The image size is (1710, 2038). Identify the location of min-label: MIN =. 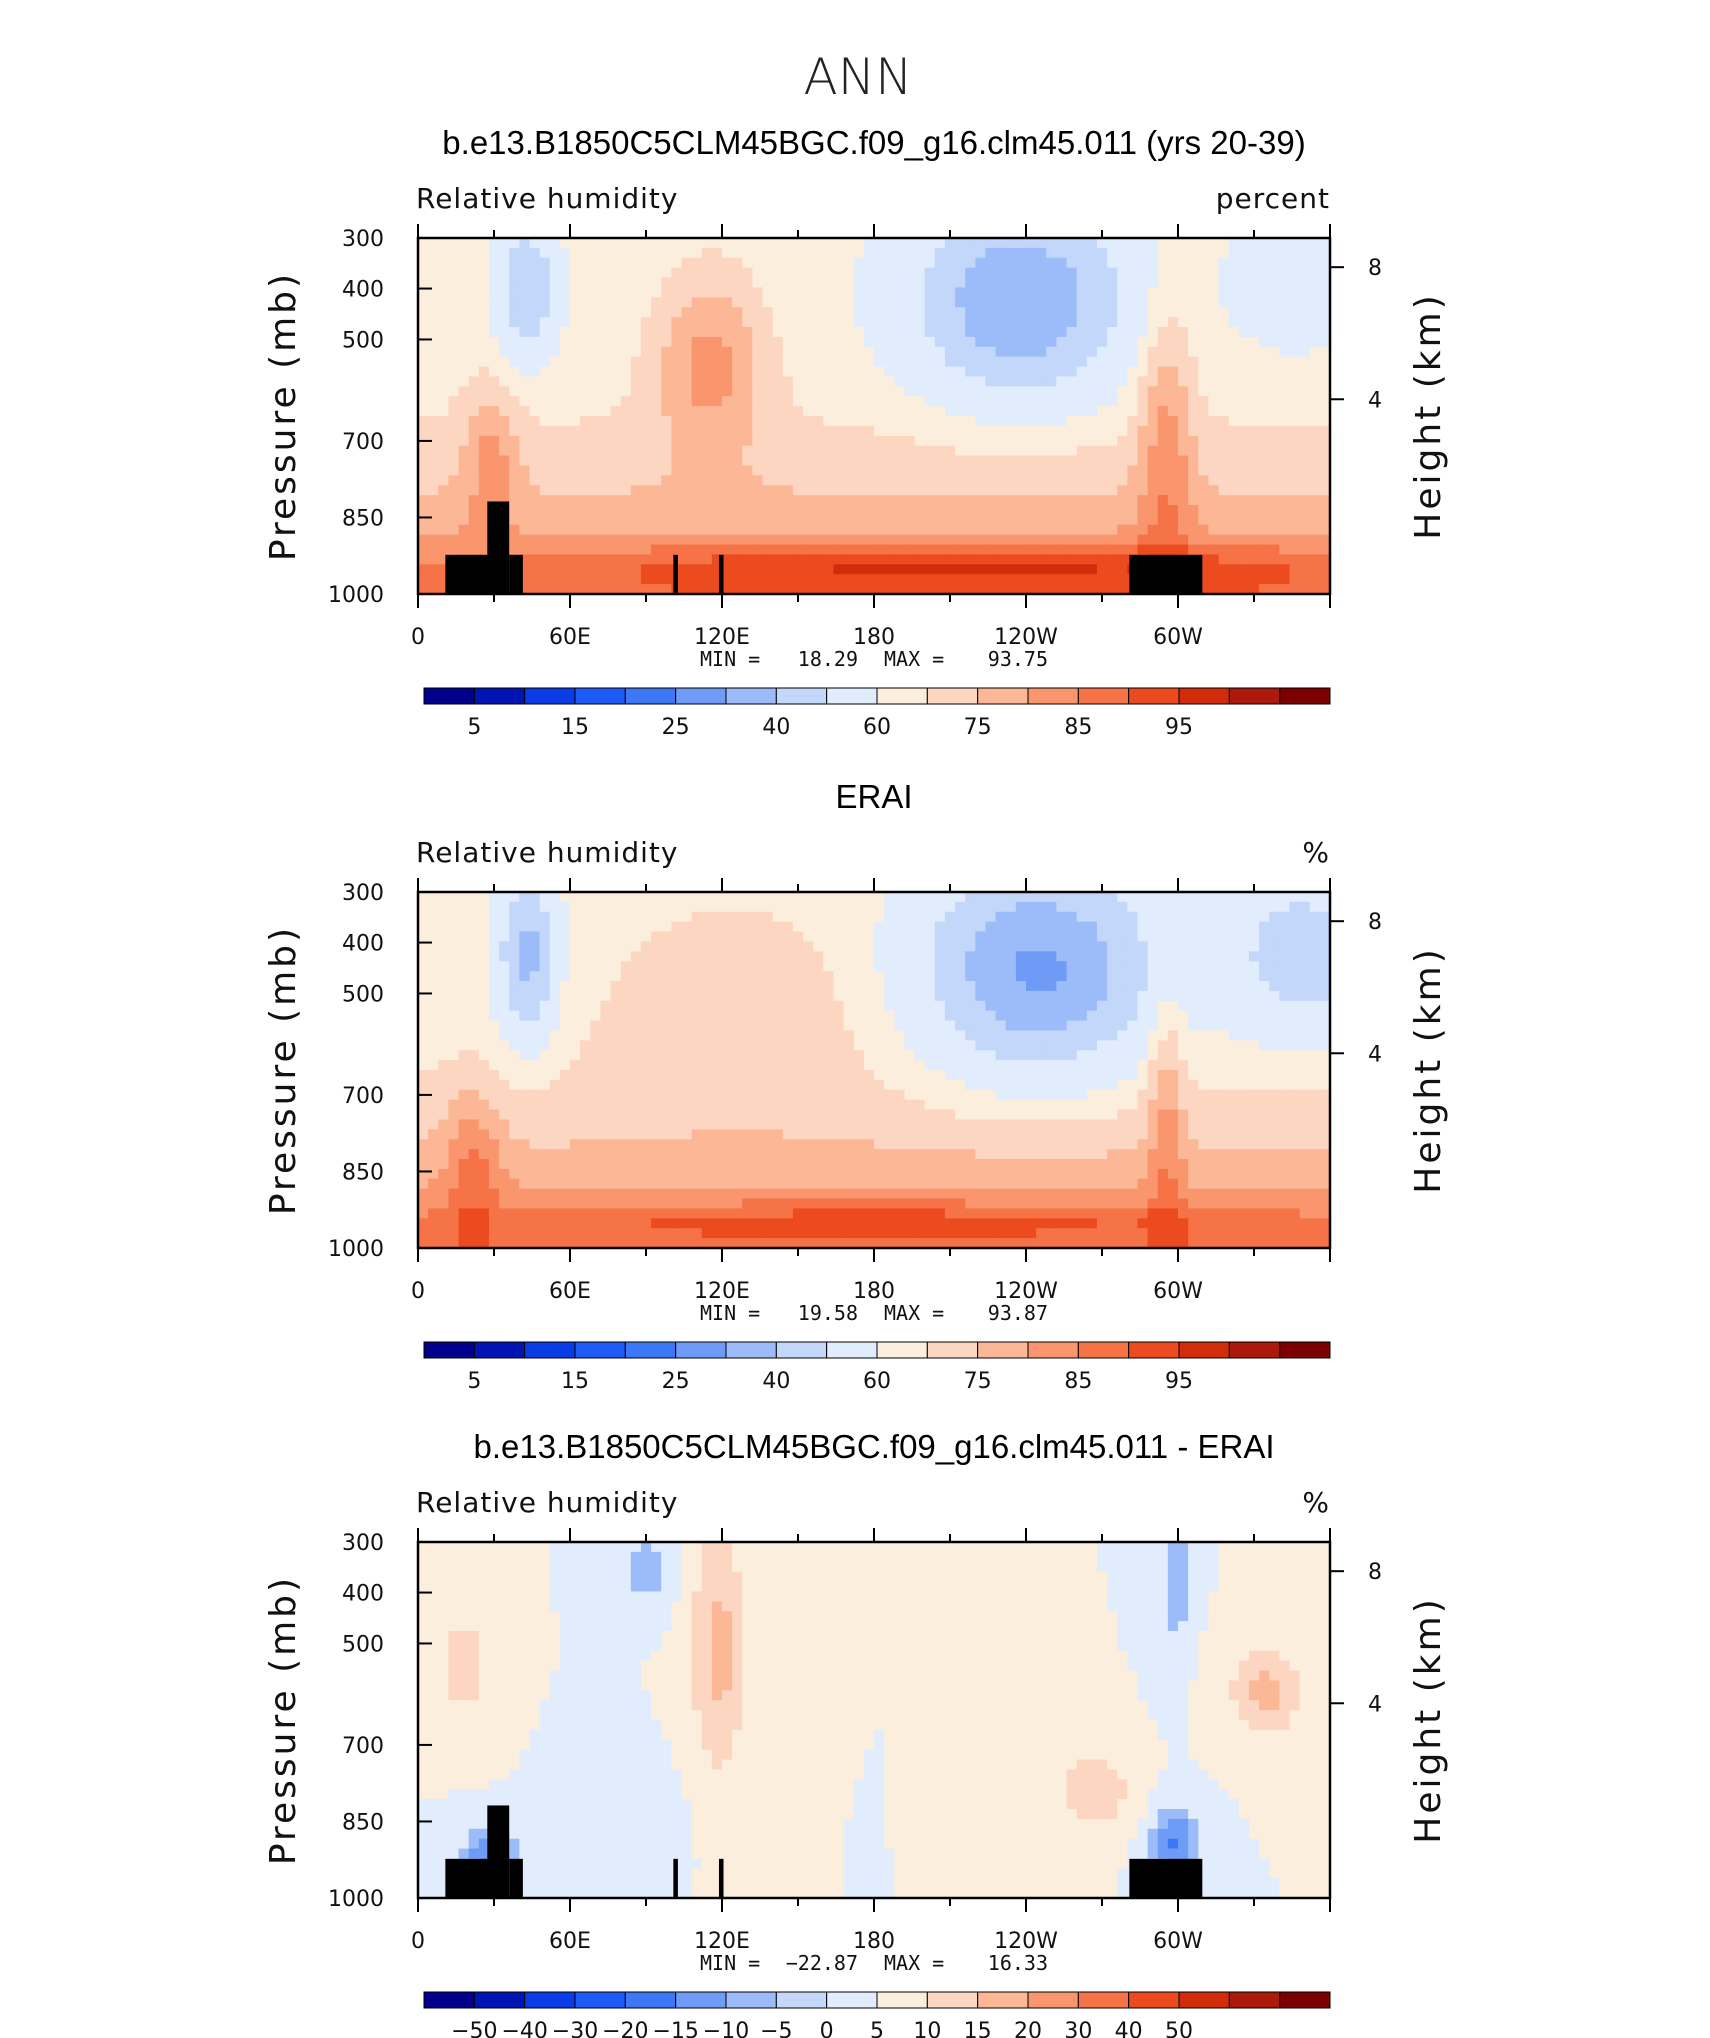
(730, 659).